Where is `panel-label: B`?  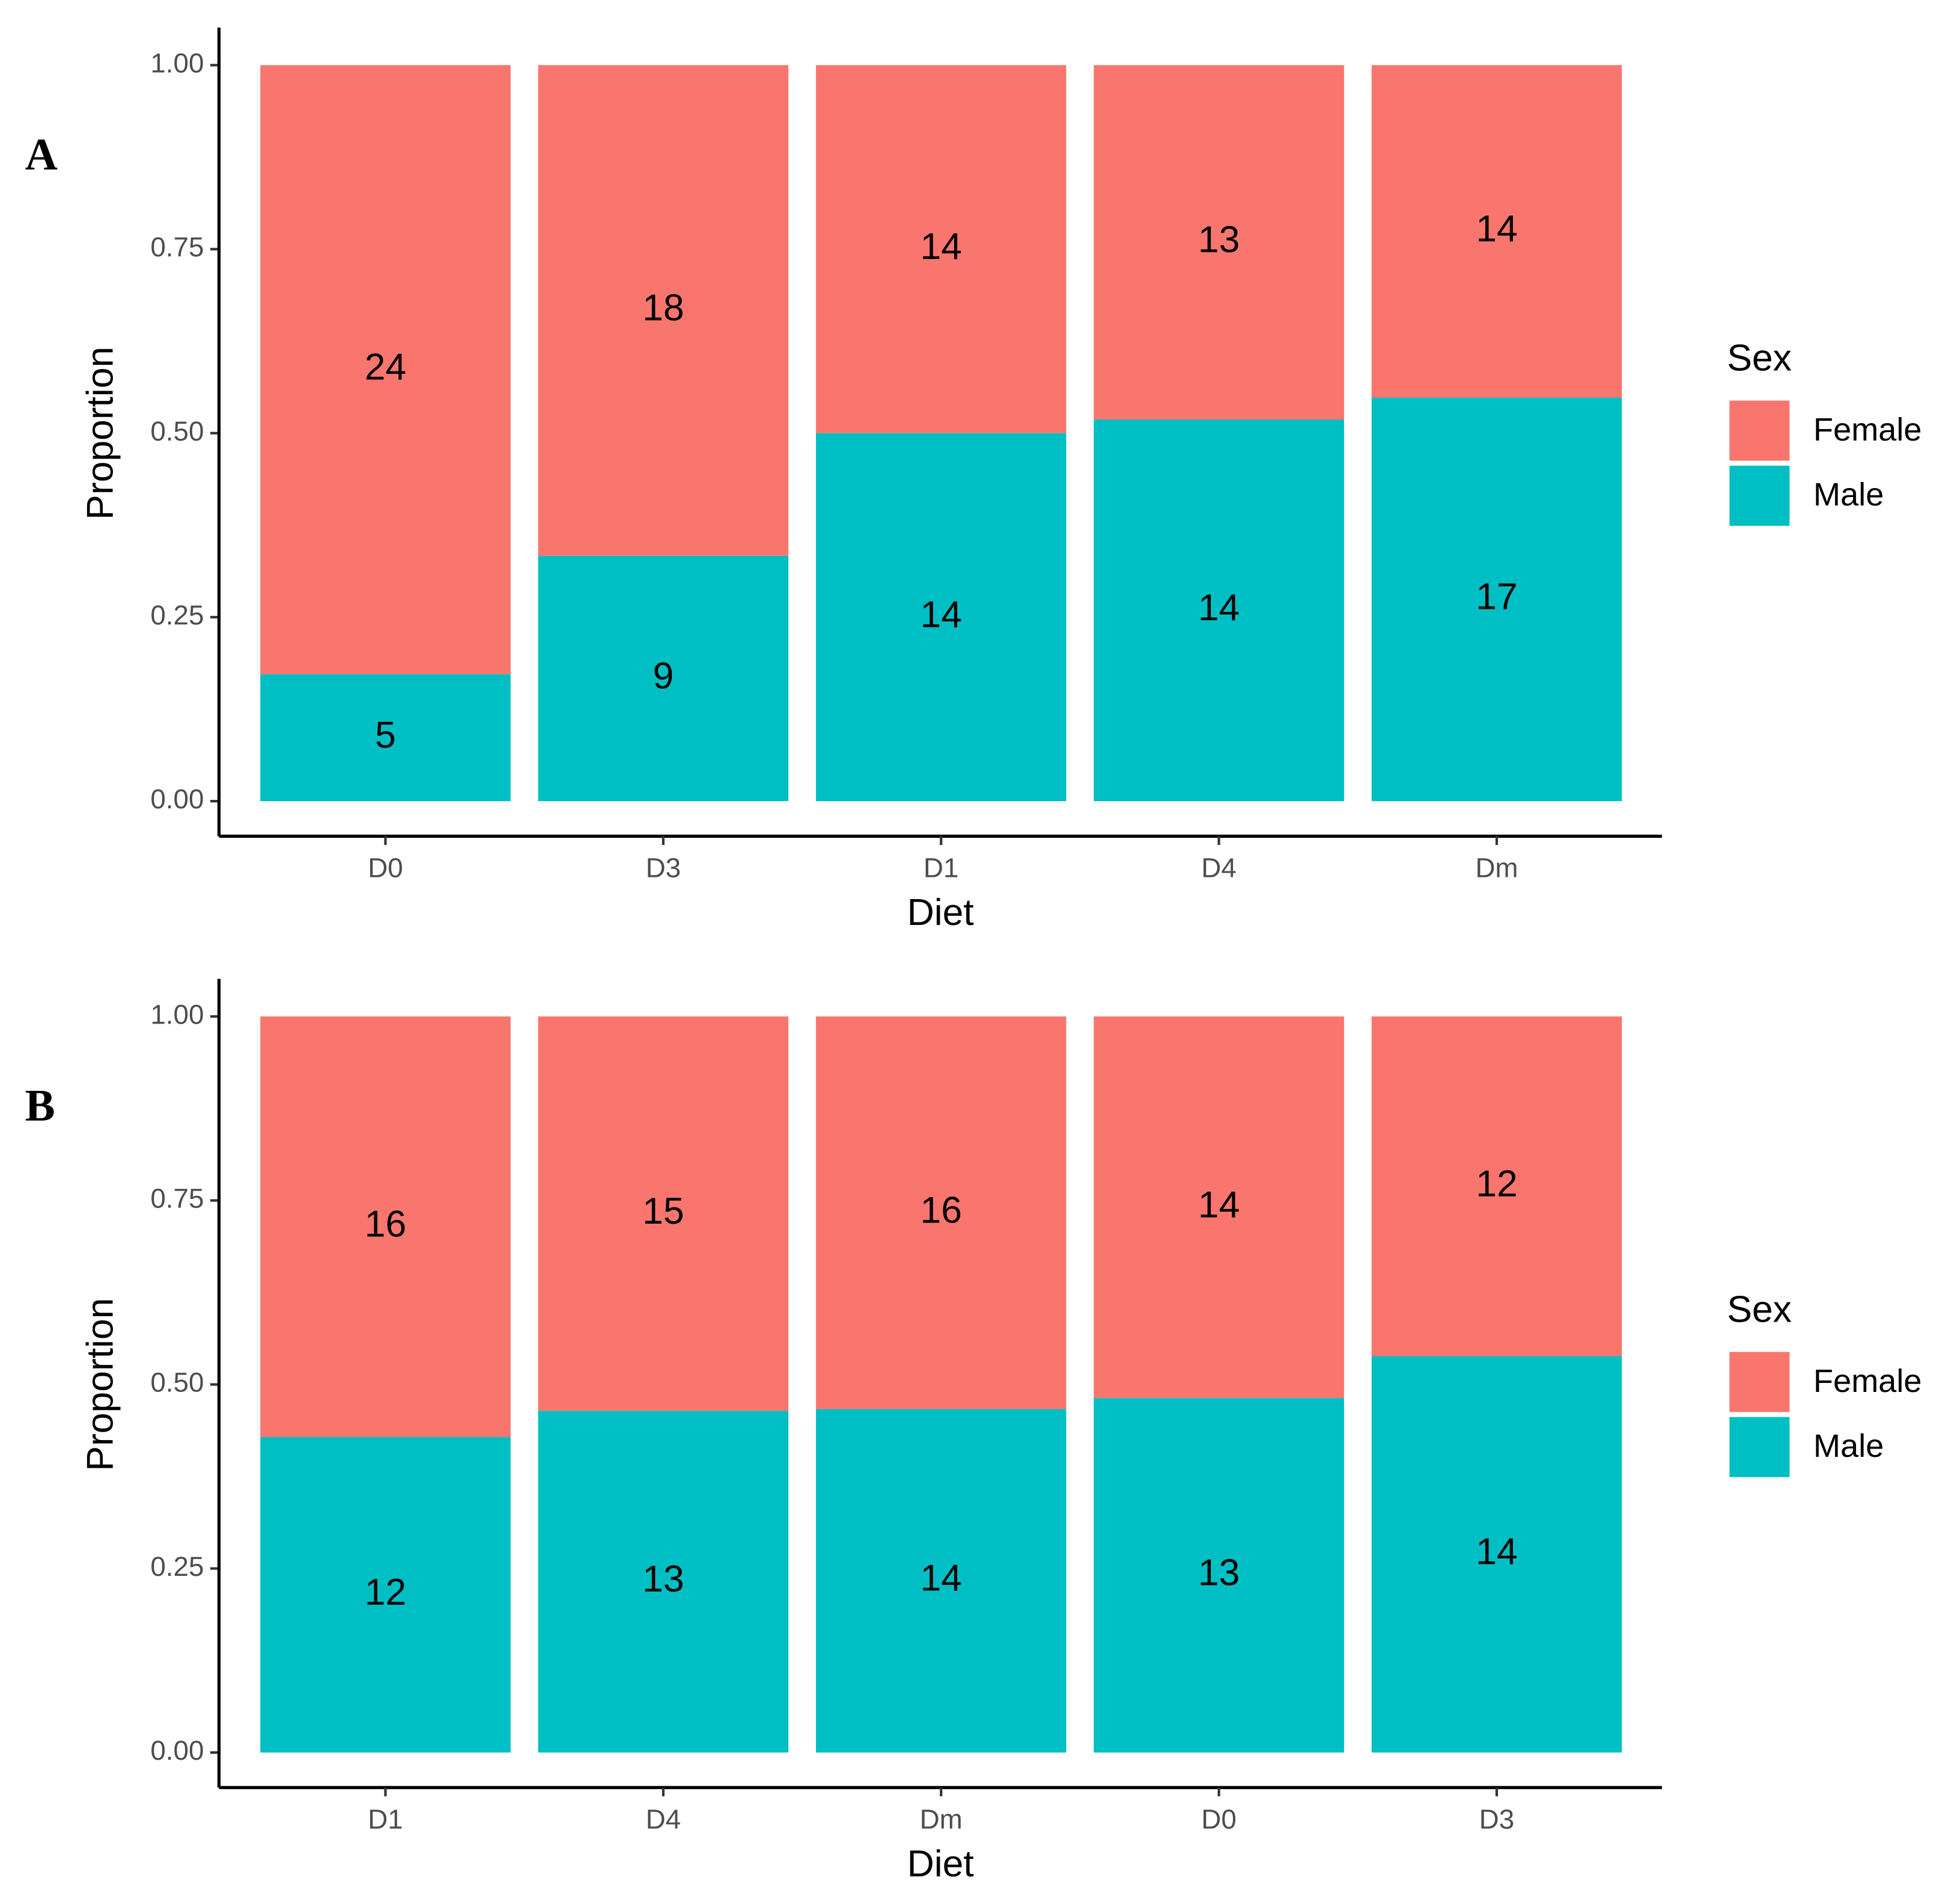
panel-label: B is located at coordinates (40, 1106).